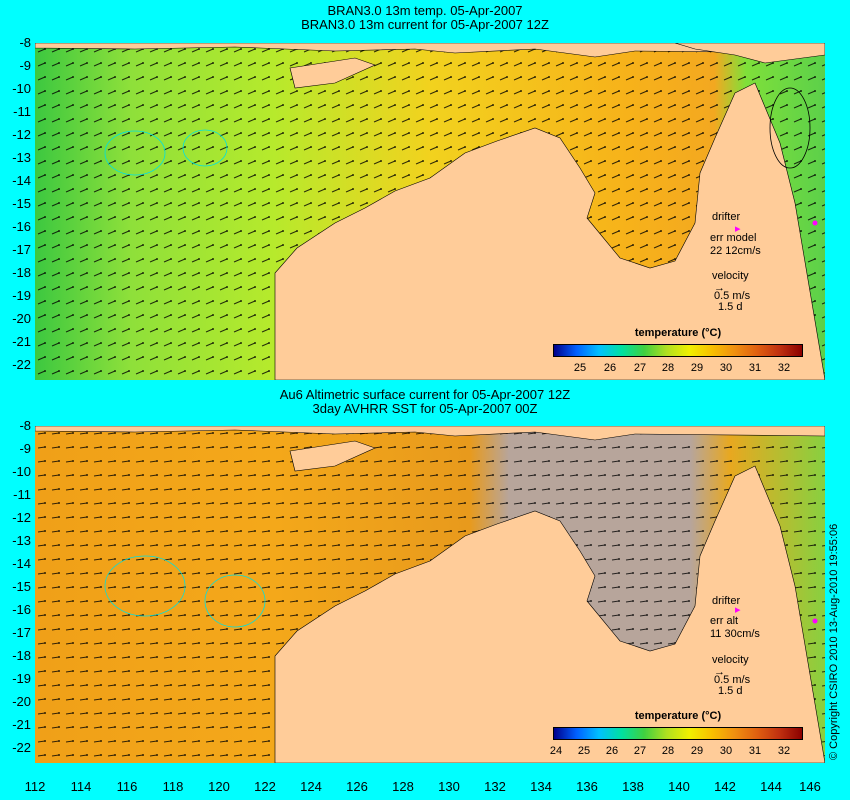 The width and height of the screenshot is (850, 800). I want to click on top-ytick: -11, so click(22, 111).